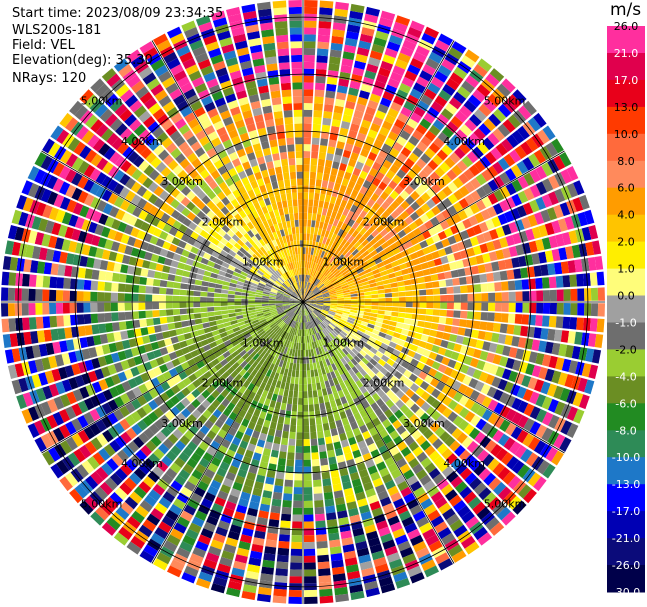 The height and width of the screenshot is (607, 647). I want to click on colorbar-tick-label: -4.0, so click(625, 376).